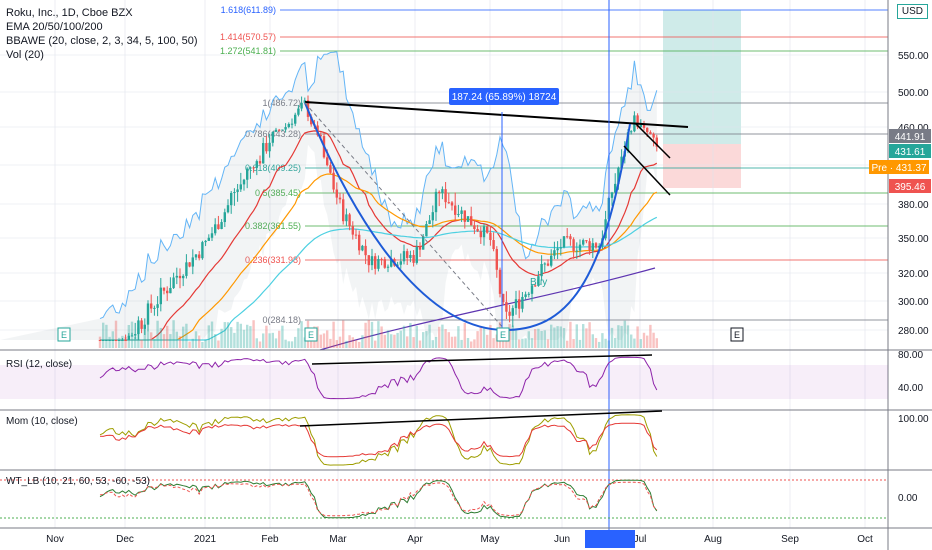 This screenshot has width=932, height=550. Describe the element at coordinates (913, 93) in the screenshot. I see `price-tick: 500.00` at that location.